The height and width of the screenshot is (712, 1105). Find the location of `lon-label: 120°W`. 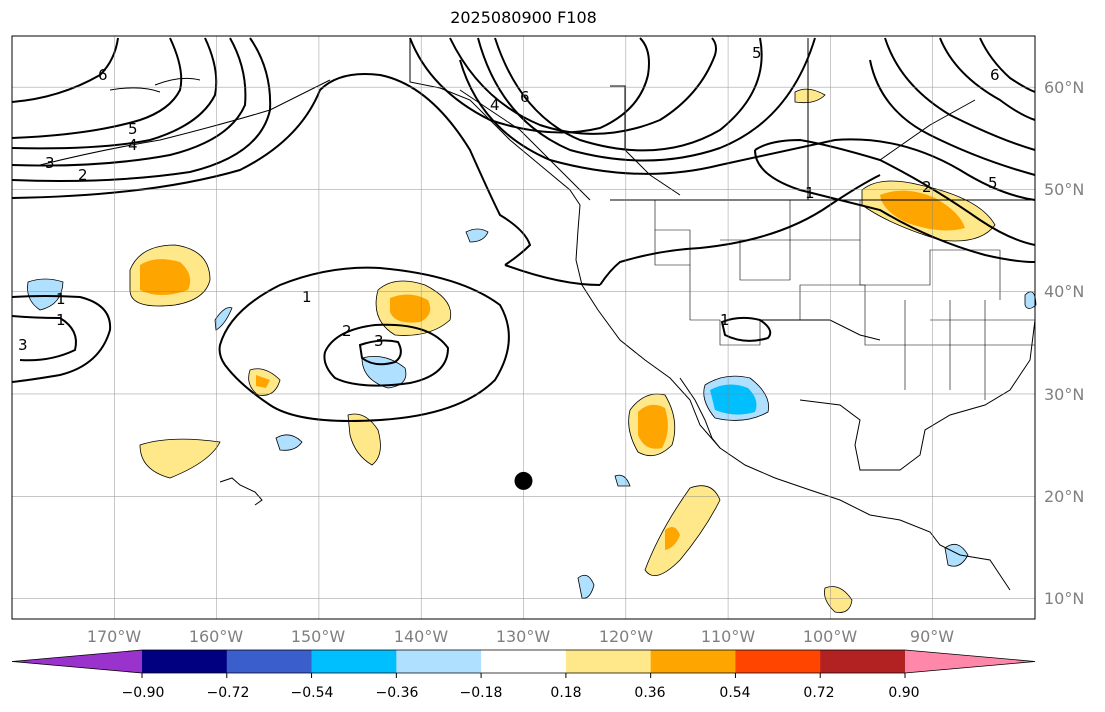

lon-label: 120°W is located at coordinates (626, 636).